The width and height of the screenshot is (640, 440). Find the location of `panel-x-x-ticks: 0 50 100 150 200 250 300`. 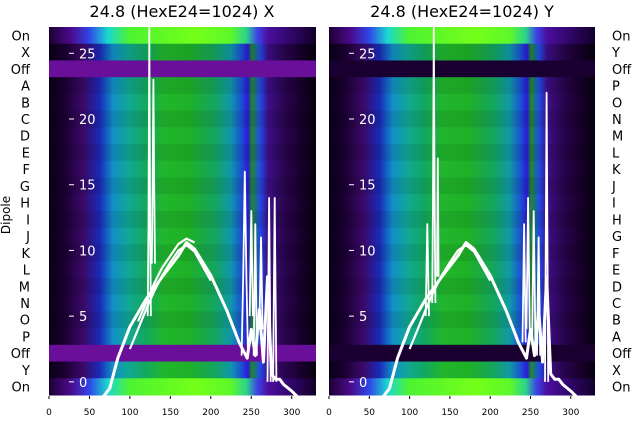

panel-x-x-ticks: 0 50 100 150 200 250 300 is located at coordinates (173, 407).